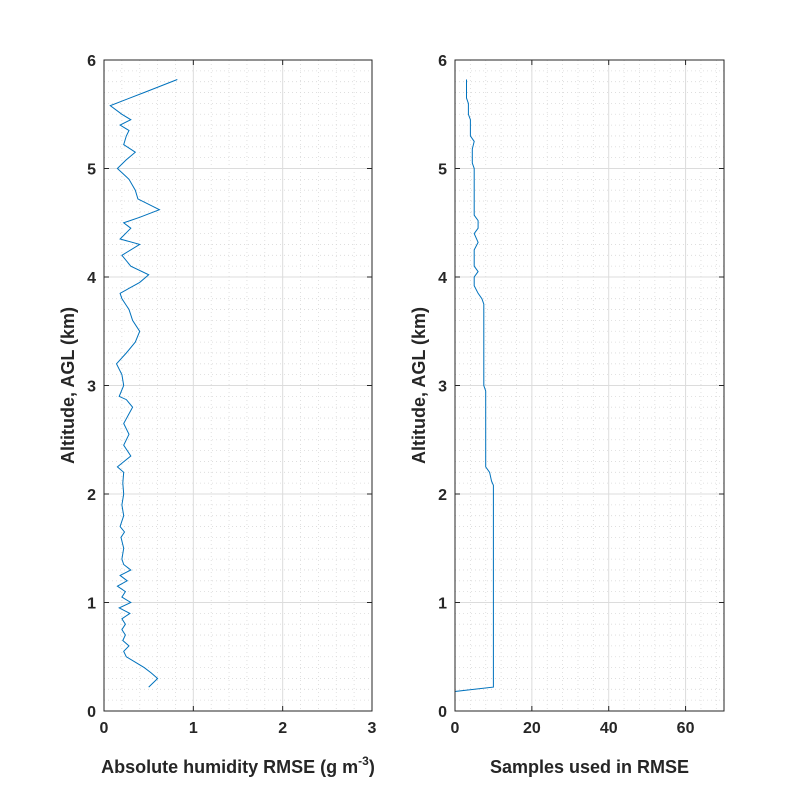  Describe the element at coordinates (372, 767) in the screenshot. I see `x-axis-label-end: )` at that location.